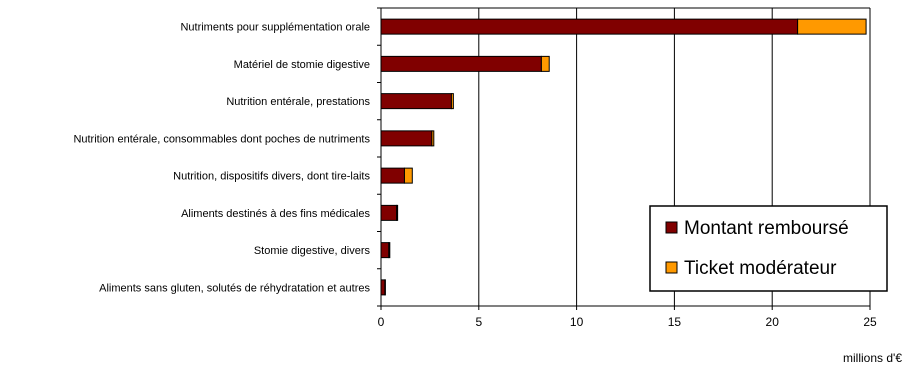 The width and height of the screenshot is (921, 369). I want to click on category-label: Nutrition entérale, prestations, so click(298, 102).